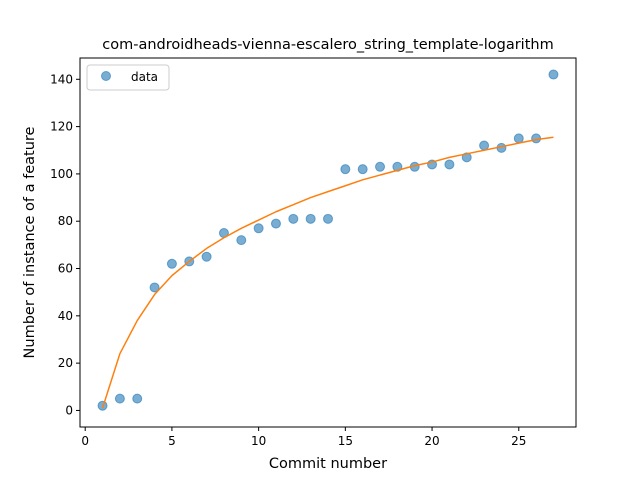 The image size is (640, 480). I want to click on x-tick-label: 15, so click(345, 441).